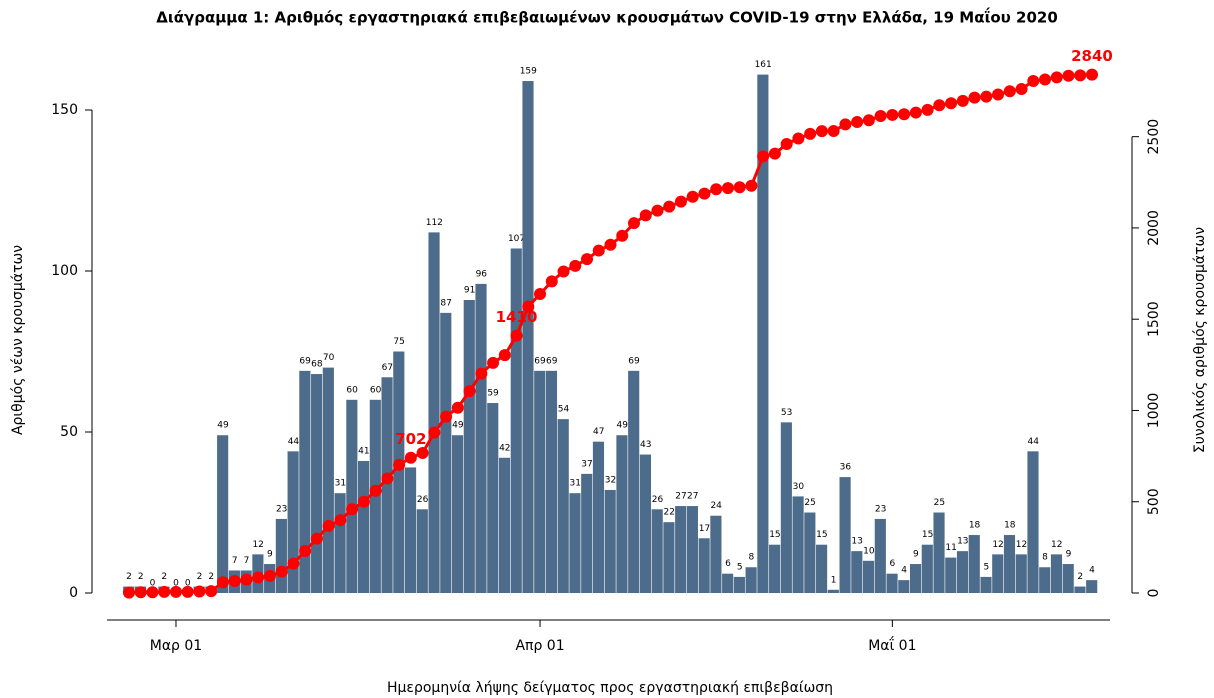 Image resolution: width=1214 pixels, height=698 pixels. What do you see at coordinates (469, 290) in the screenshot?
I see `bar-value-label: 91` at bounding box center [469, 290].